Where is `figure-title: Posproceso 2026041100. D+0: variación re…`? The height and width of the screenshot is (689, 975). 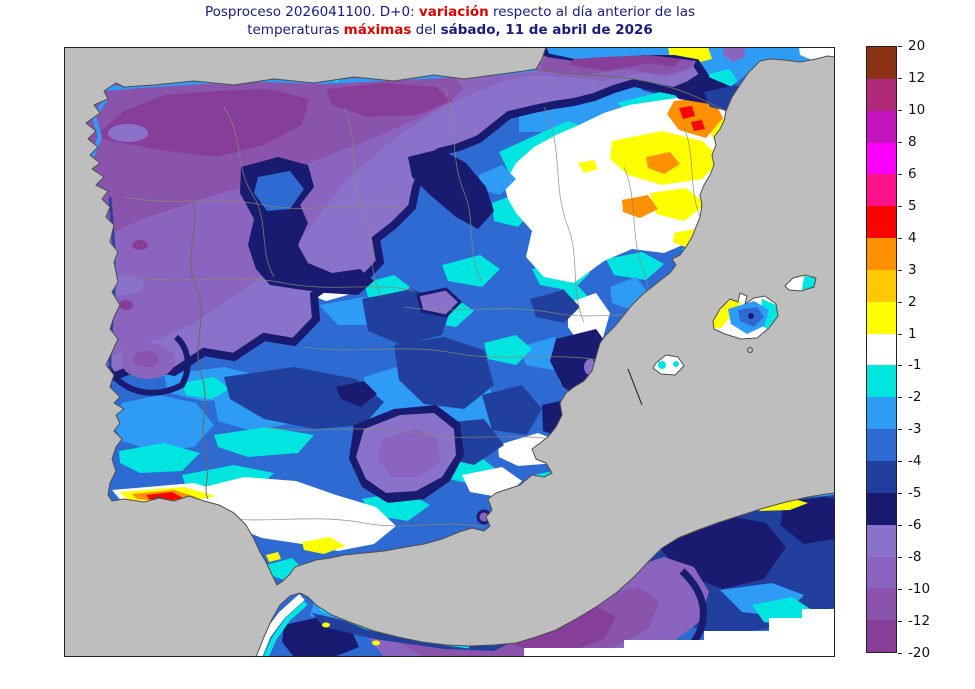
figure-title: Posproceso 2026041100. D+0: variación re… is located at coordinates (450, 21).